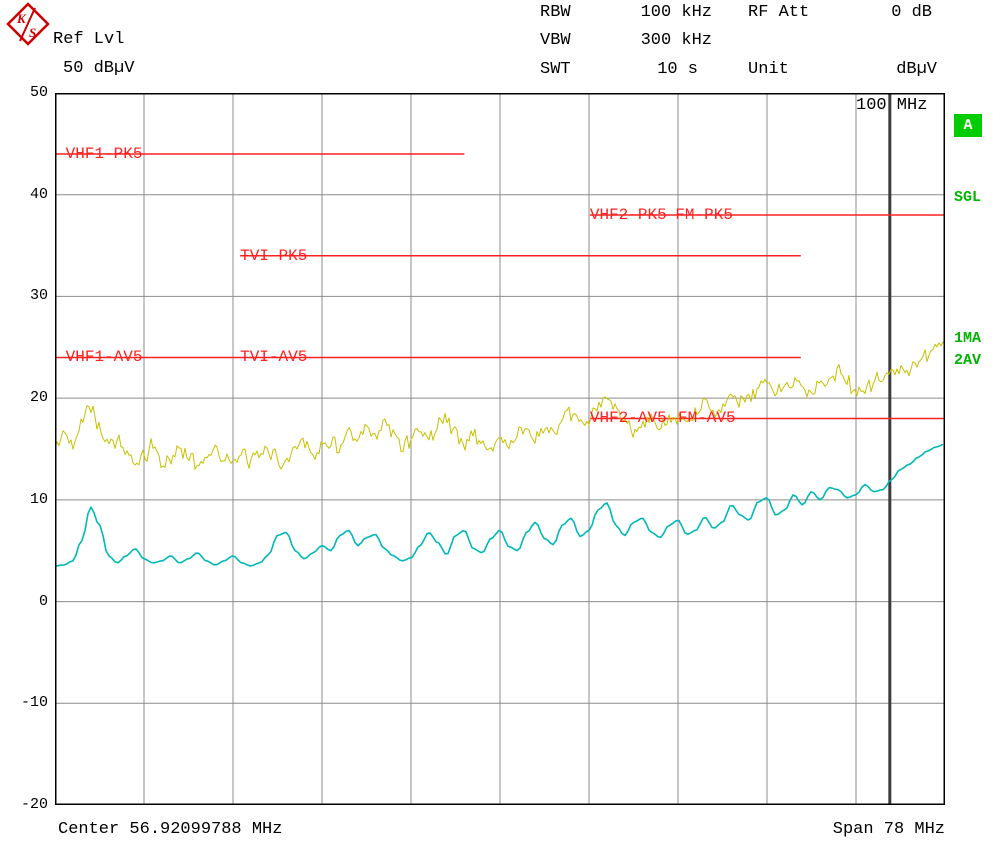 The width and height of the screenshot is (1000, 844). Describe the element at coordinates (968, 360) in the screenshot. I see `trace2-indicator: 2AV` at that location.